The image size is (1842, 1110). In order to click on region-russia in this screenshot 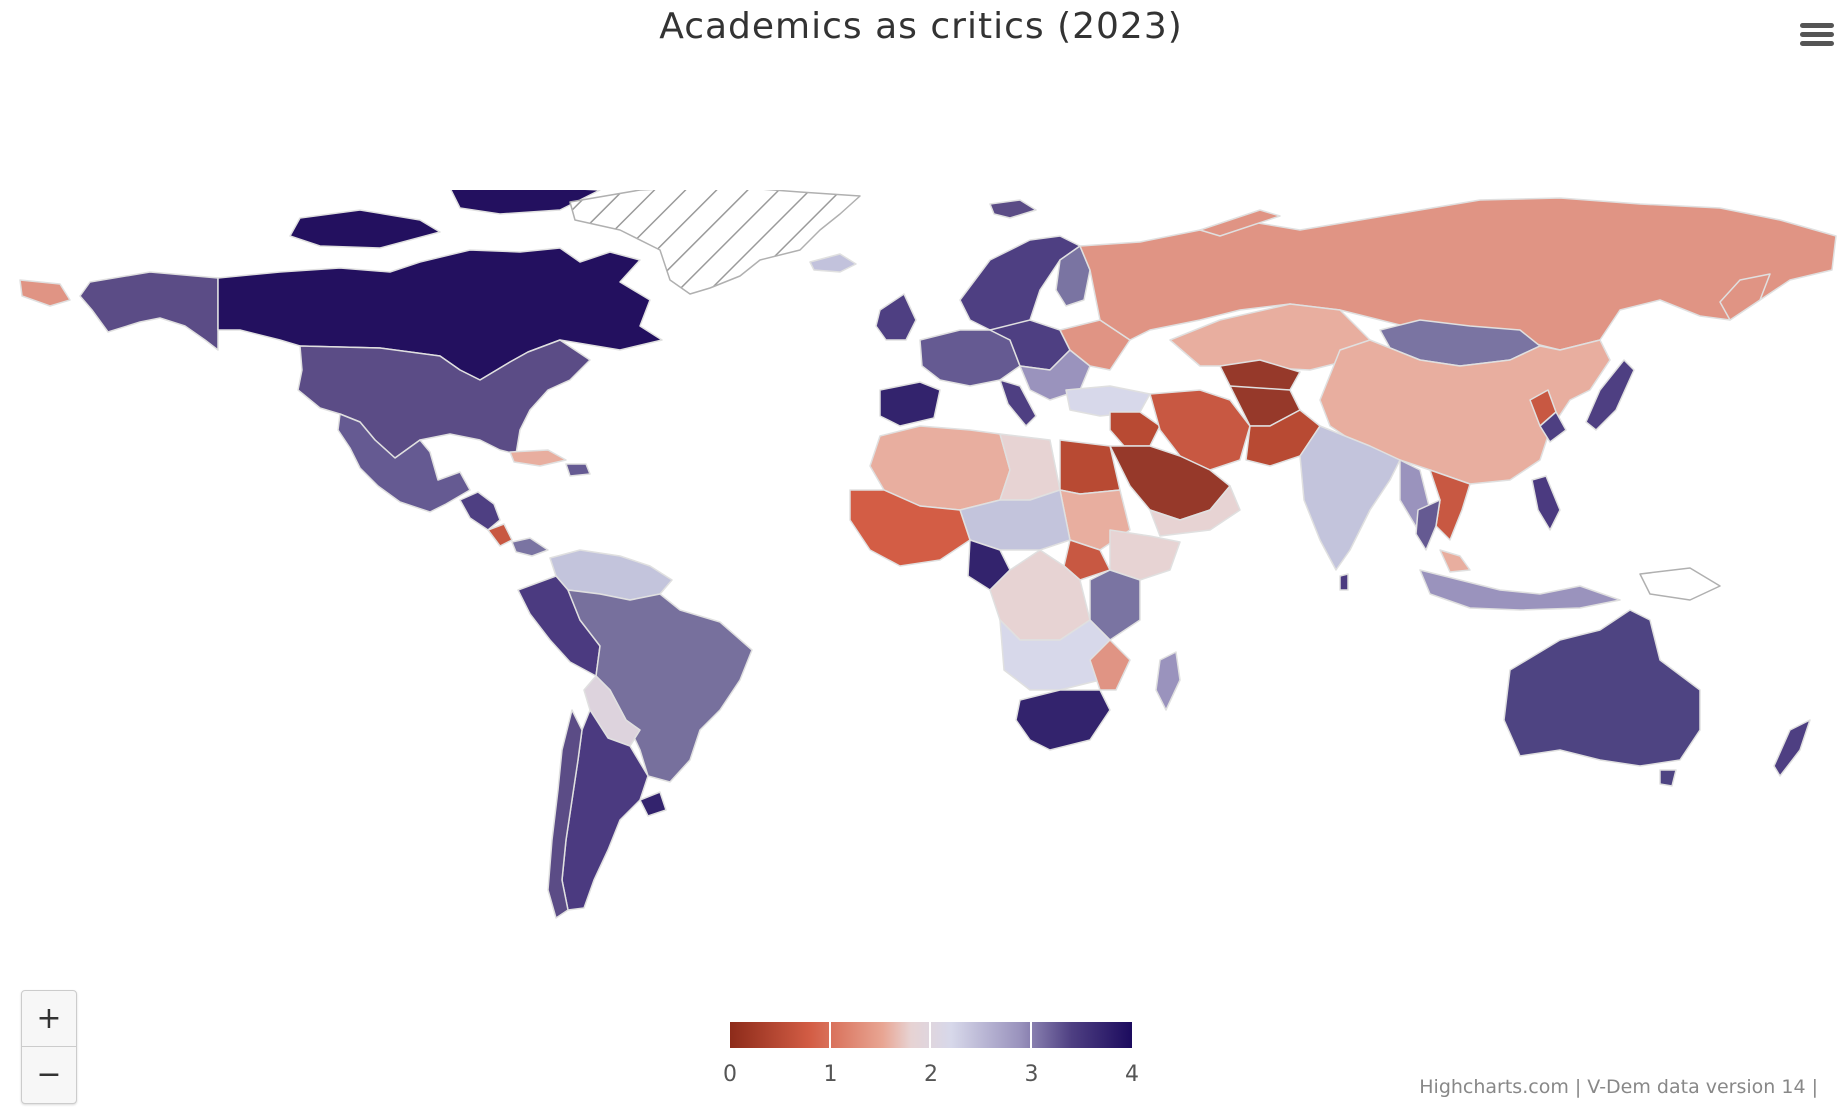, I will do `click(1458, 274)`.